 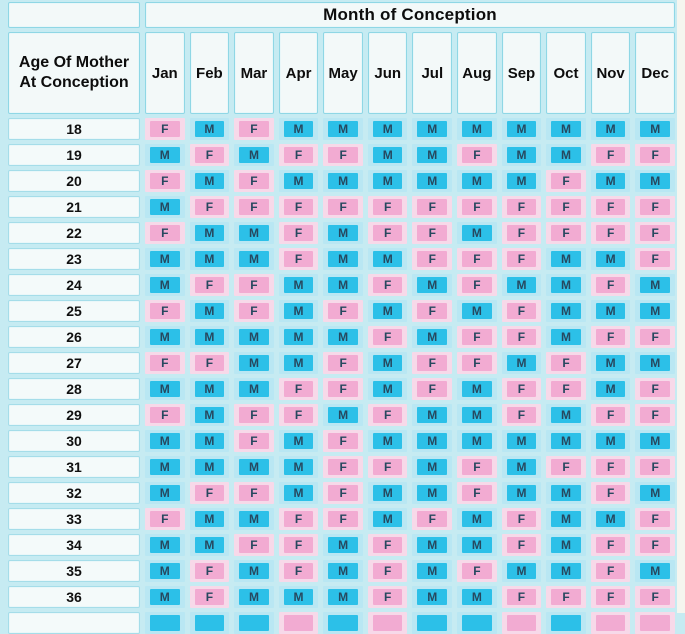 I want to click on cutoff-row-cell, so click(x=209, y=623).